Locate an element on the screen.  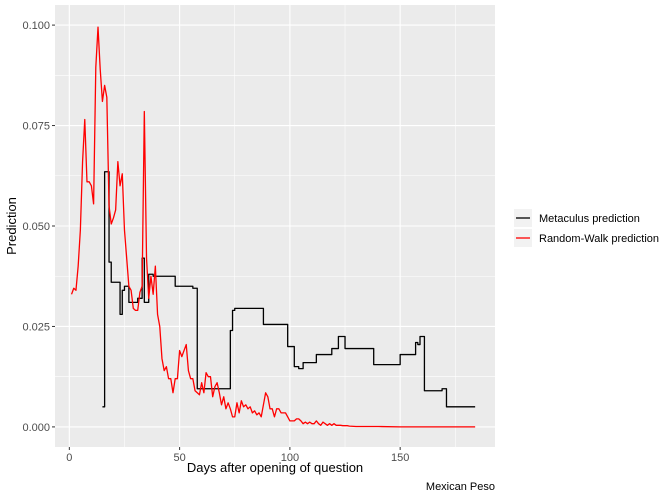
x-tick-label: 100 is located at coordinates (290, 458).